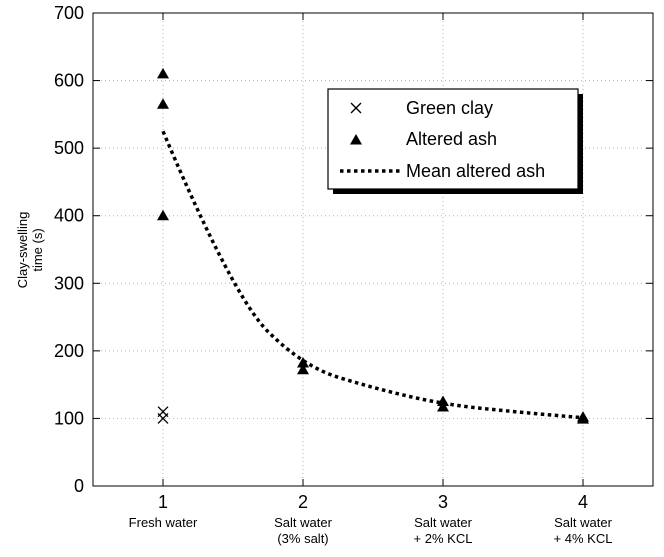 This screenshot has width=664, height=557. Describe the element at coordinates (302, 538) in the screenshot. I see `x-category-label: (3% salt)` at that location.